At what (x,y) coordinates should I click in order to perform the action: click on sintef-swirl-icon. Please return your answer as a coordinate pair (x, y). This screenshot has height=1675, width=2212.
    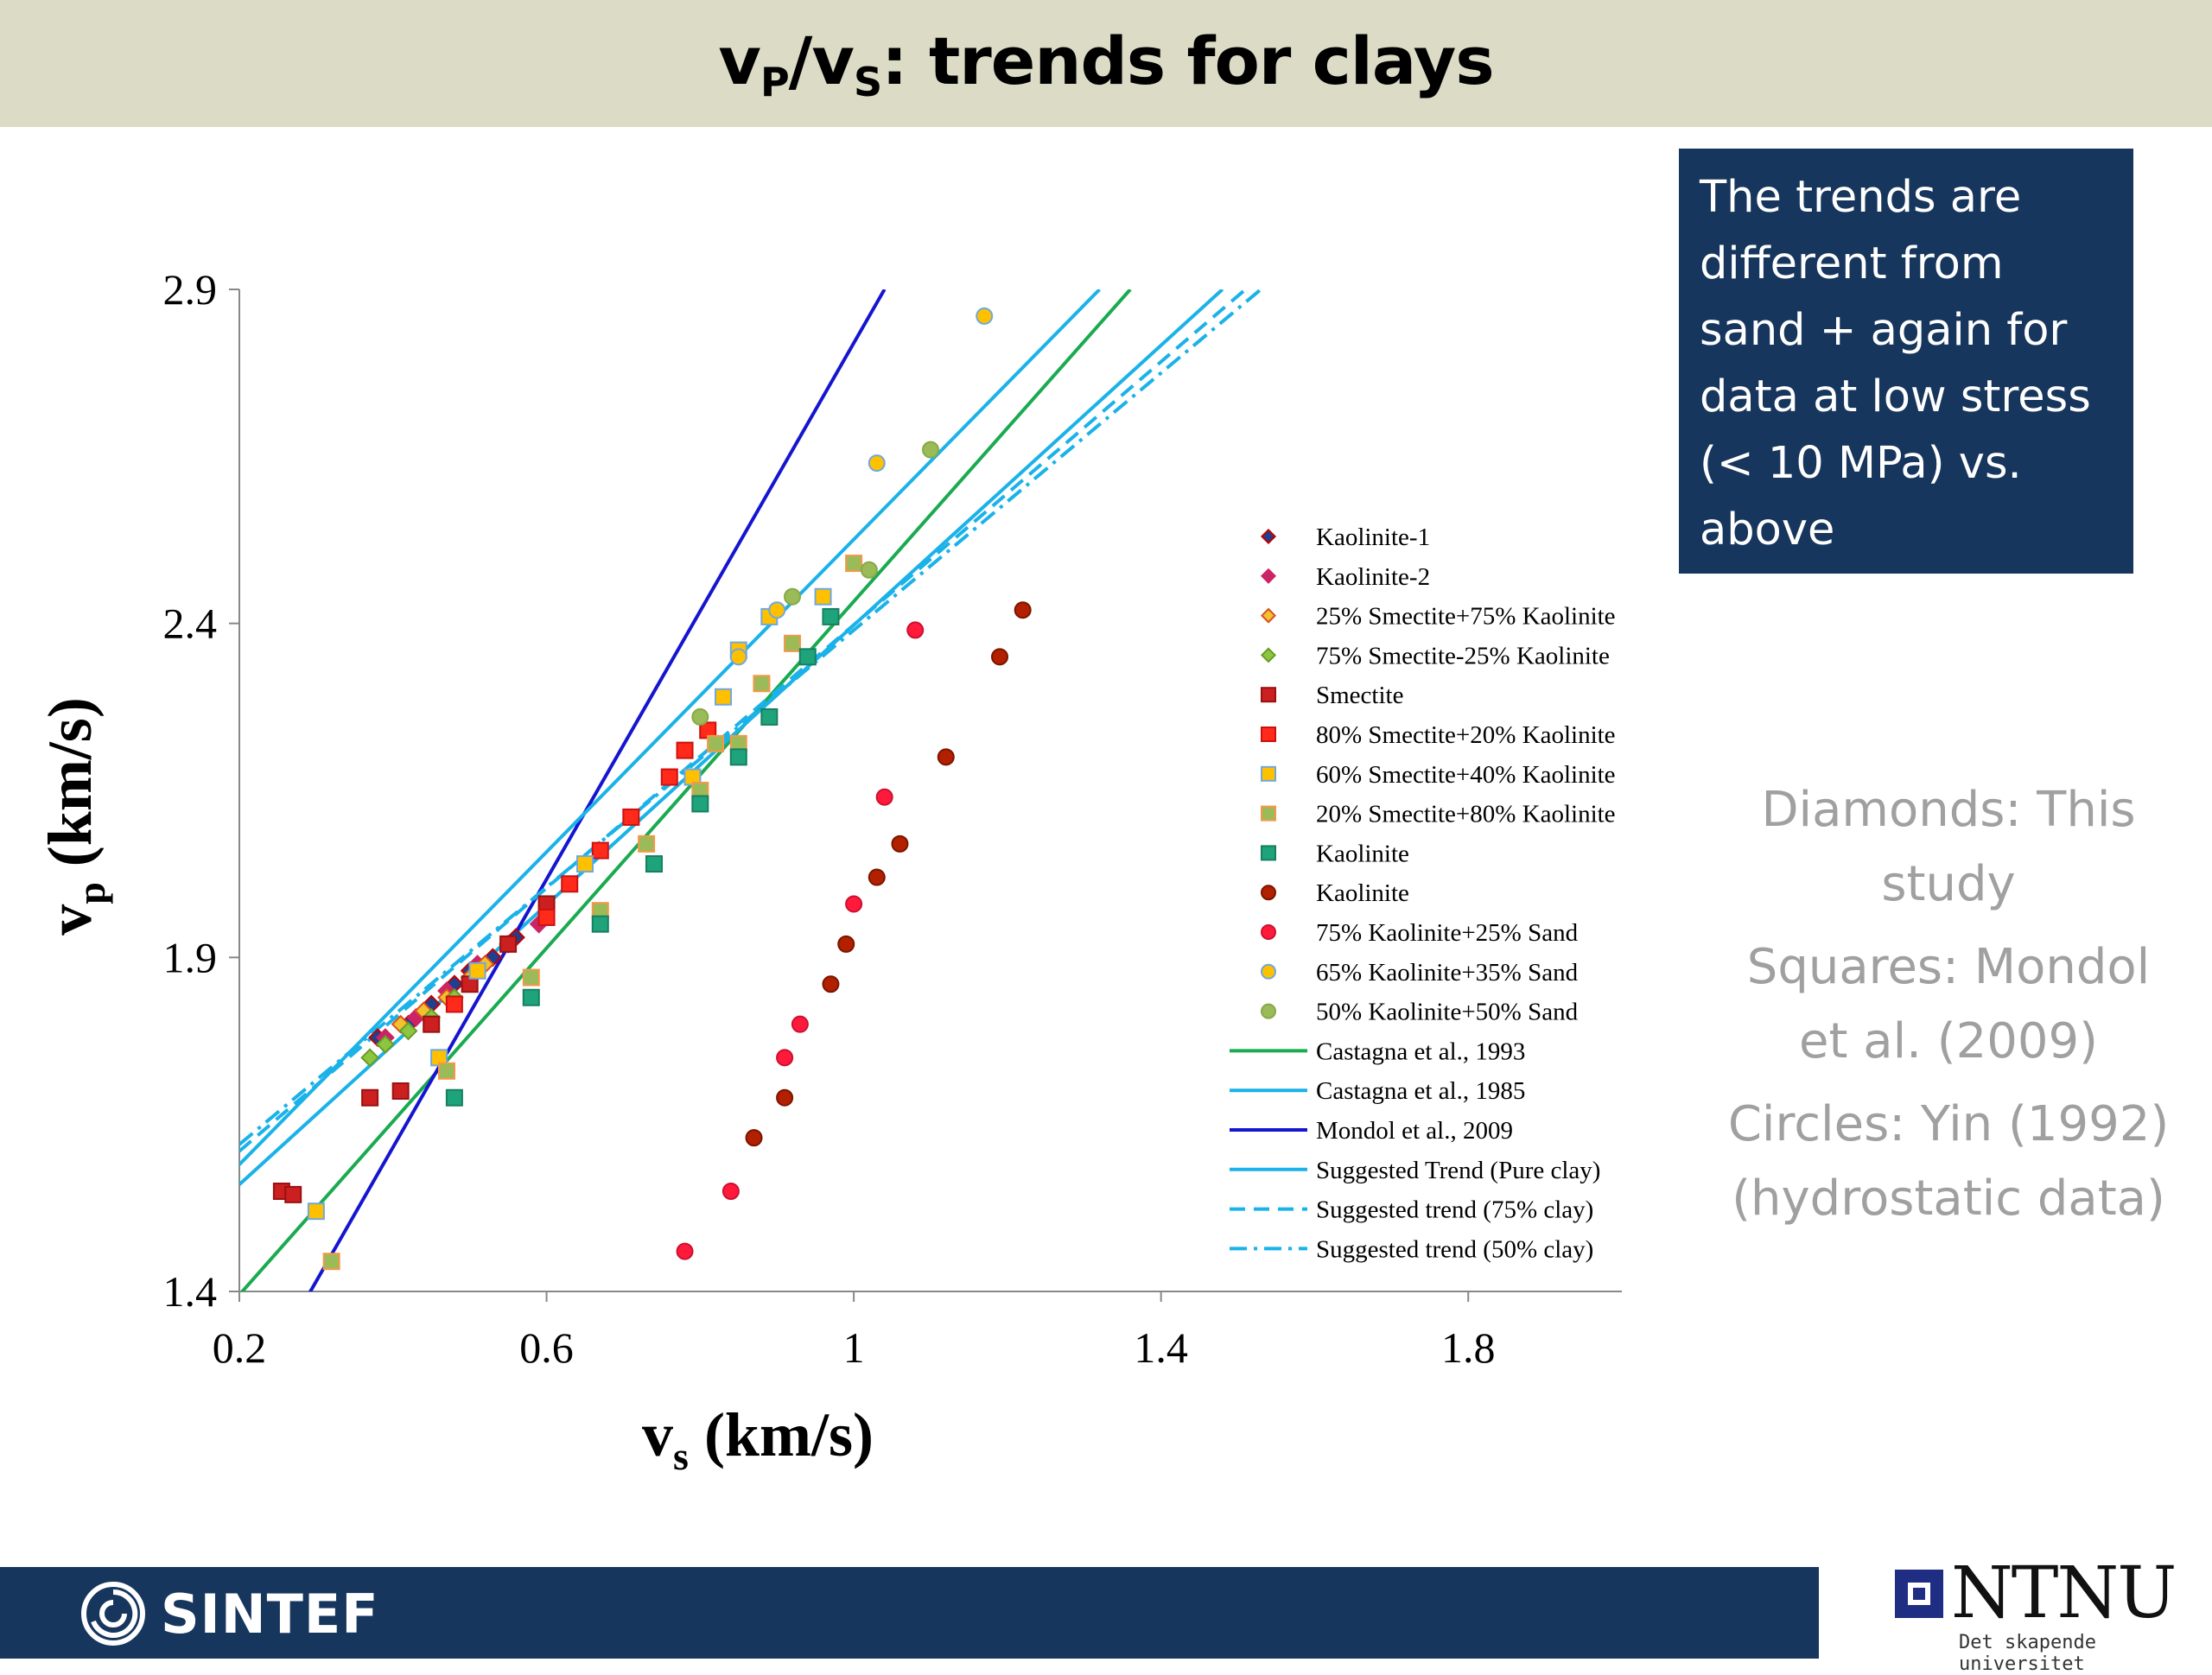
    Looking at the image, I should click on (113, 1614).